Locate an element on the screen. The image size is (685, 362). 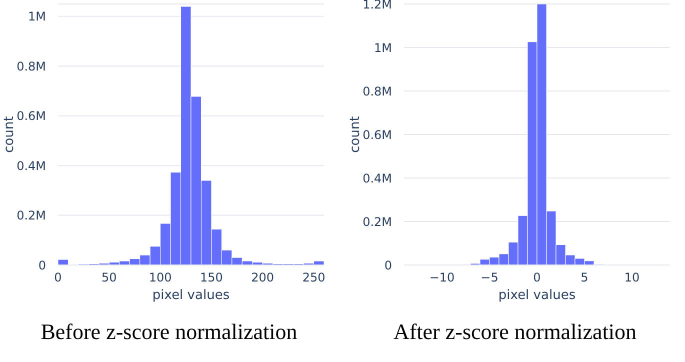
x-tick-label: 50 is located at coordinates (109, 277).